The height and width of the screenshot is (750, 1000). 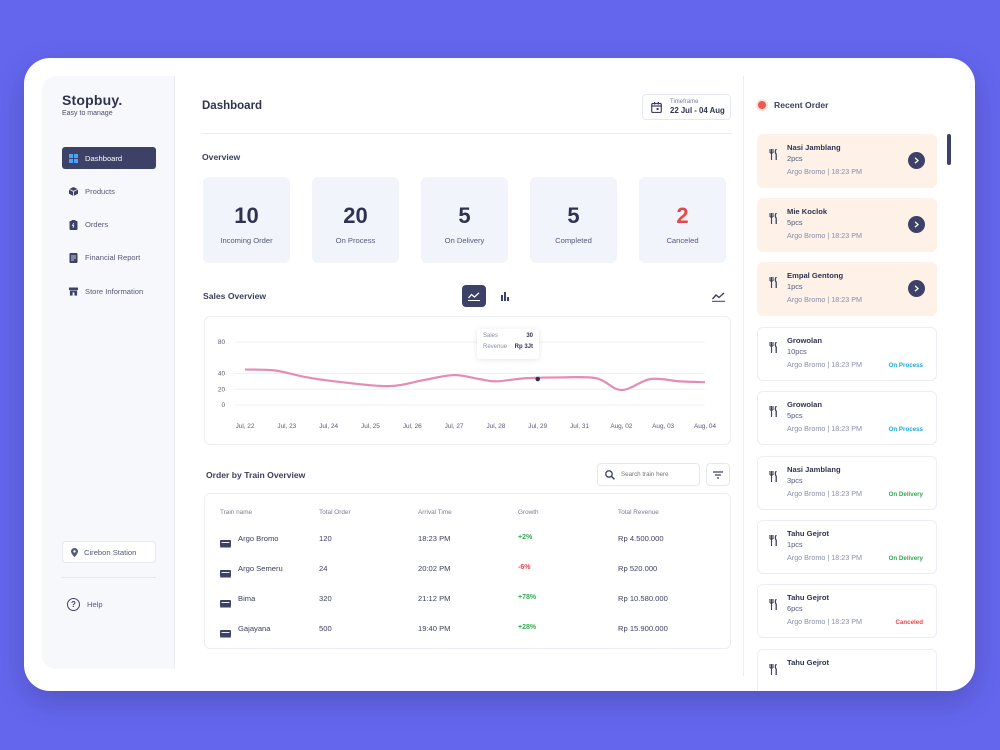 What do you see at coordinates (109, 291) in the screenshot?
I see `sidebar-item-store-information: Store Information` at bounding box center [109, 291].